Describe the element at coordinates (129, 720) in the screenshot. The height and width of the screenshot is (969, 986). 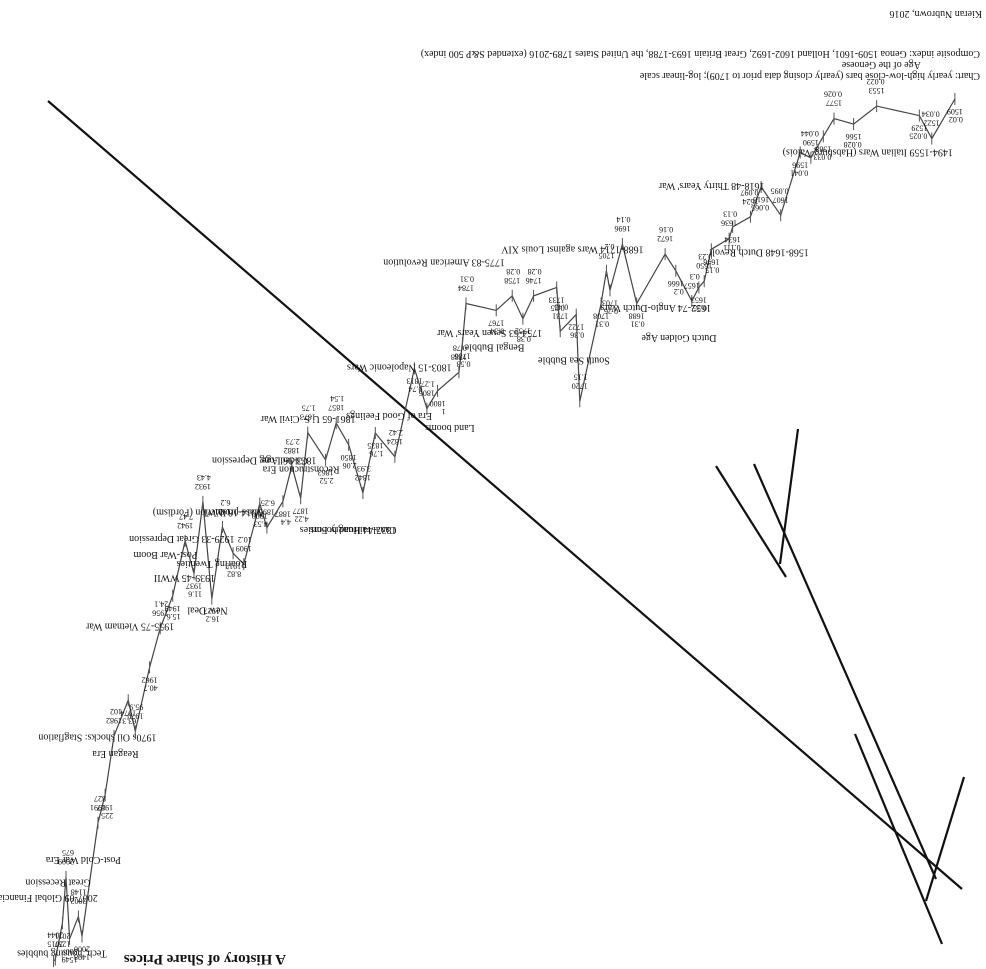
I see `value-label: 63.3` at that location.